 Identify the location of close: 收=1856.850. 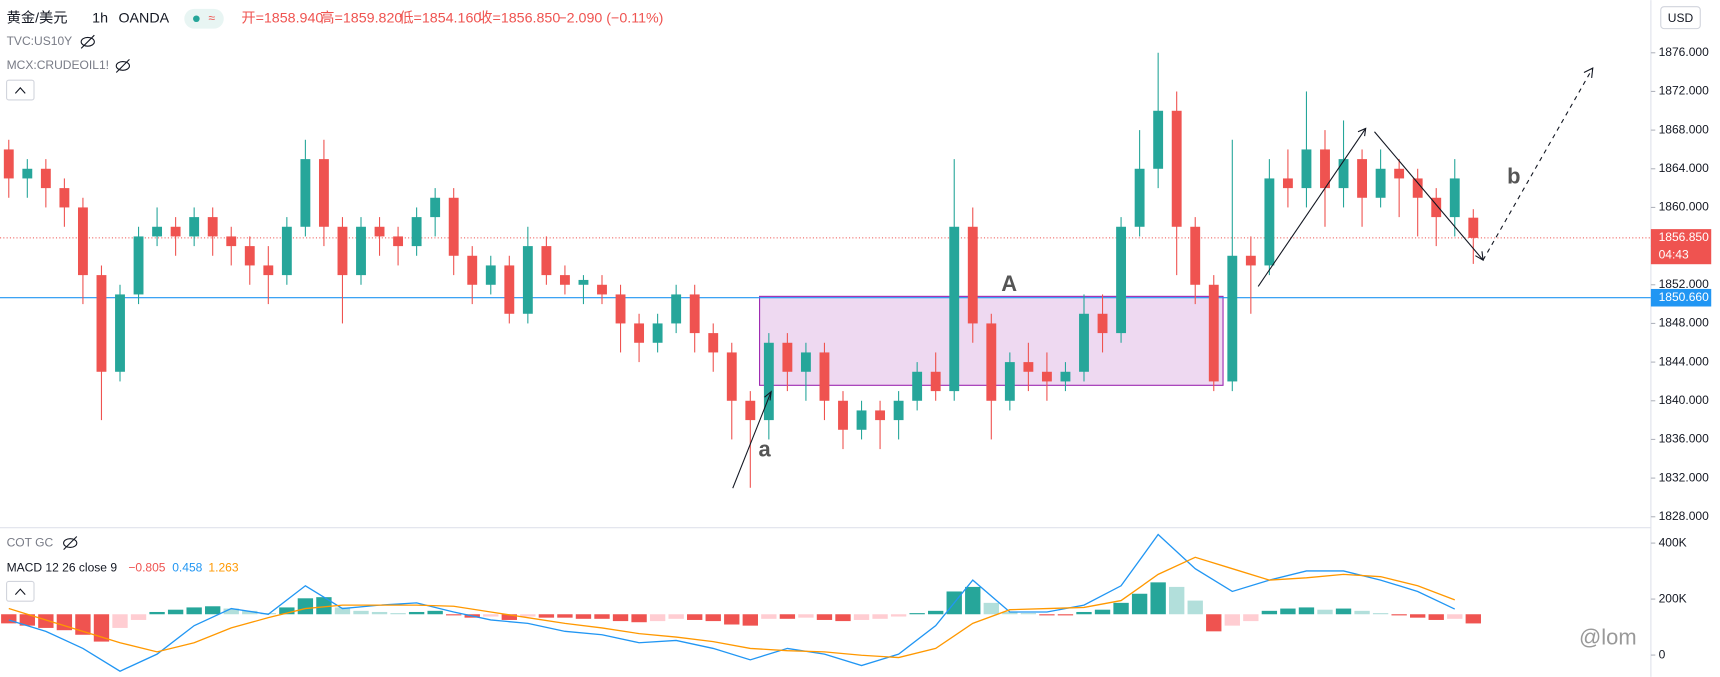
(519, 18).